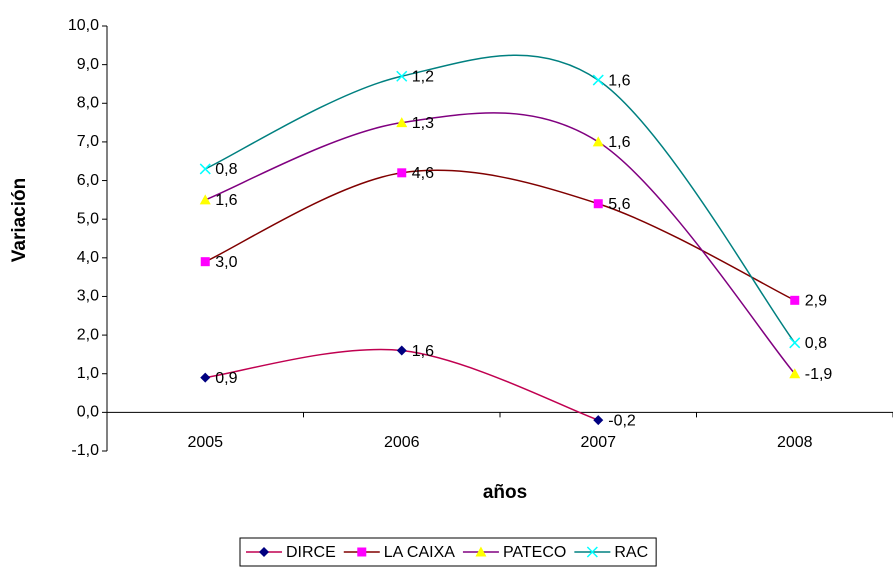 This screenshot has width=893, height=568. I want to click on y-tick-label: 10,0, so click(83, 25).